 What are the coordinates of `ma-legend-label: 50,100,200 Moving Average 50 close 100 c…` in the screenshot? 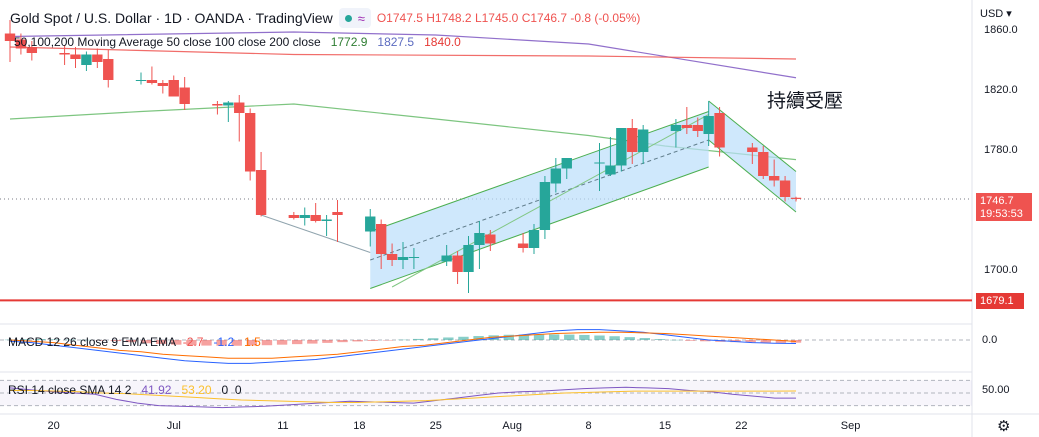 It's located at (167, 42).